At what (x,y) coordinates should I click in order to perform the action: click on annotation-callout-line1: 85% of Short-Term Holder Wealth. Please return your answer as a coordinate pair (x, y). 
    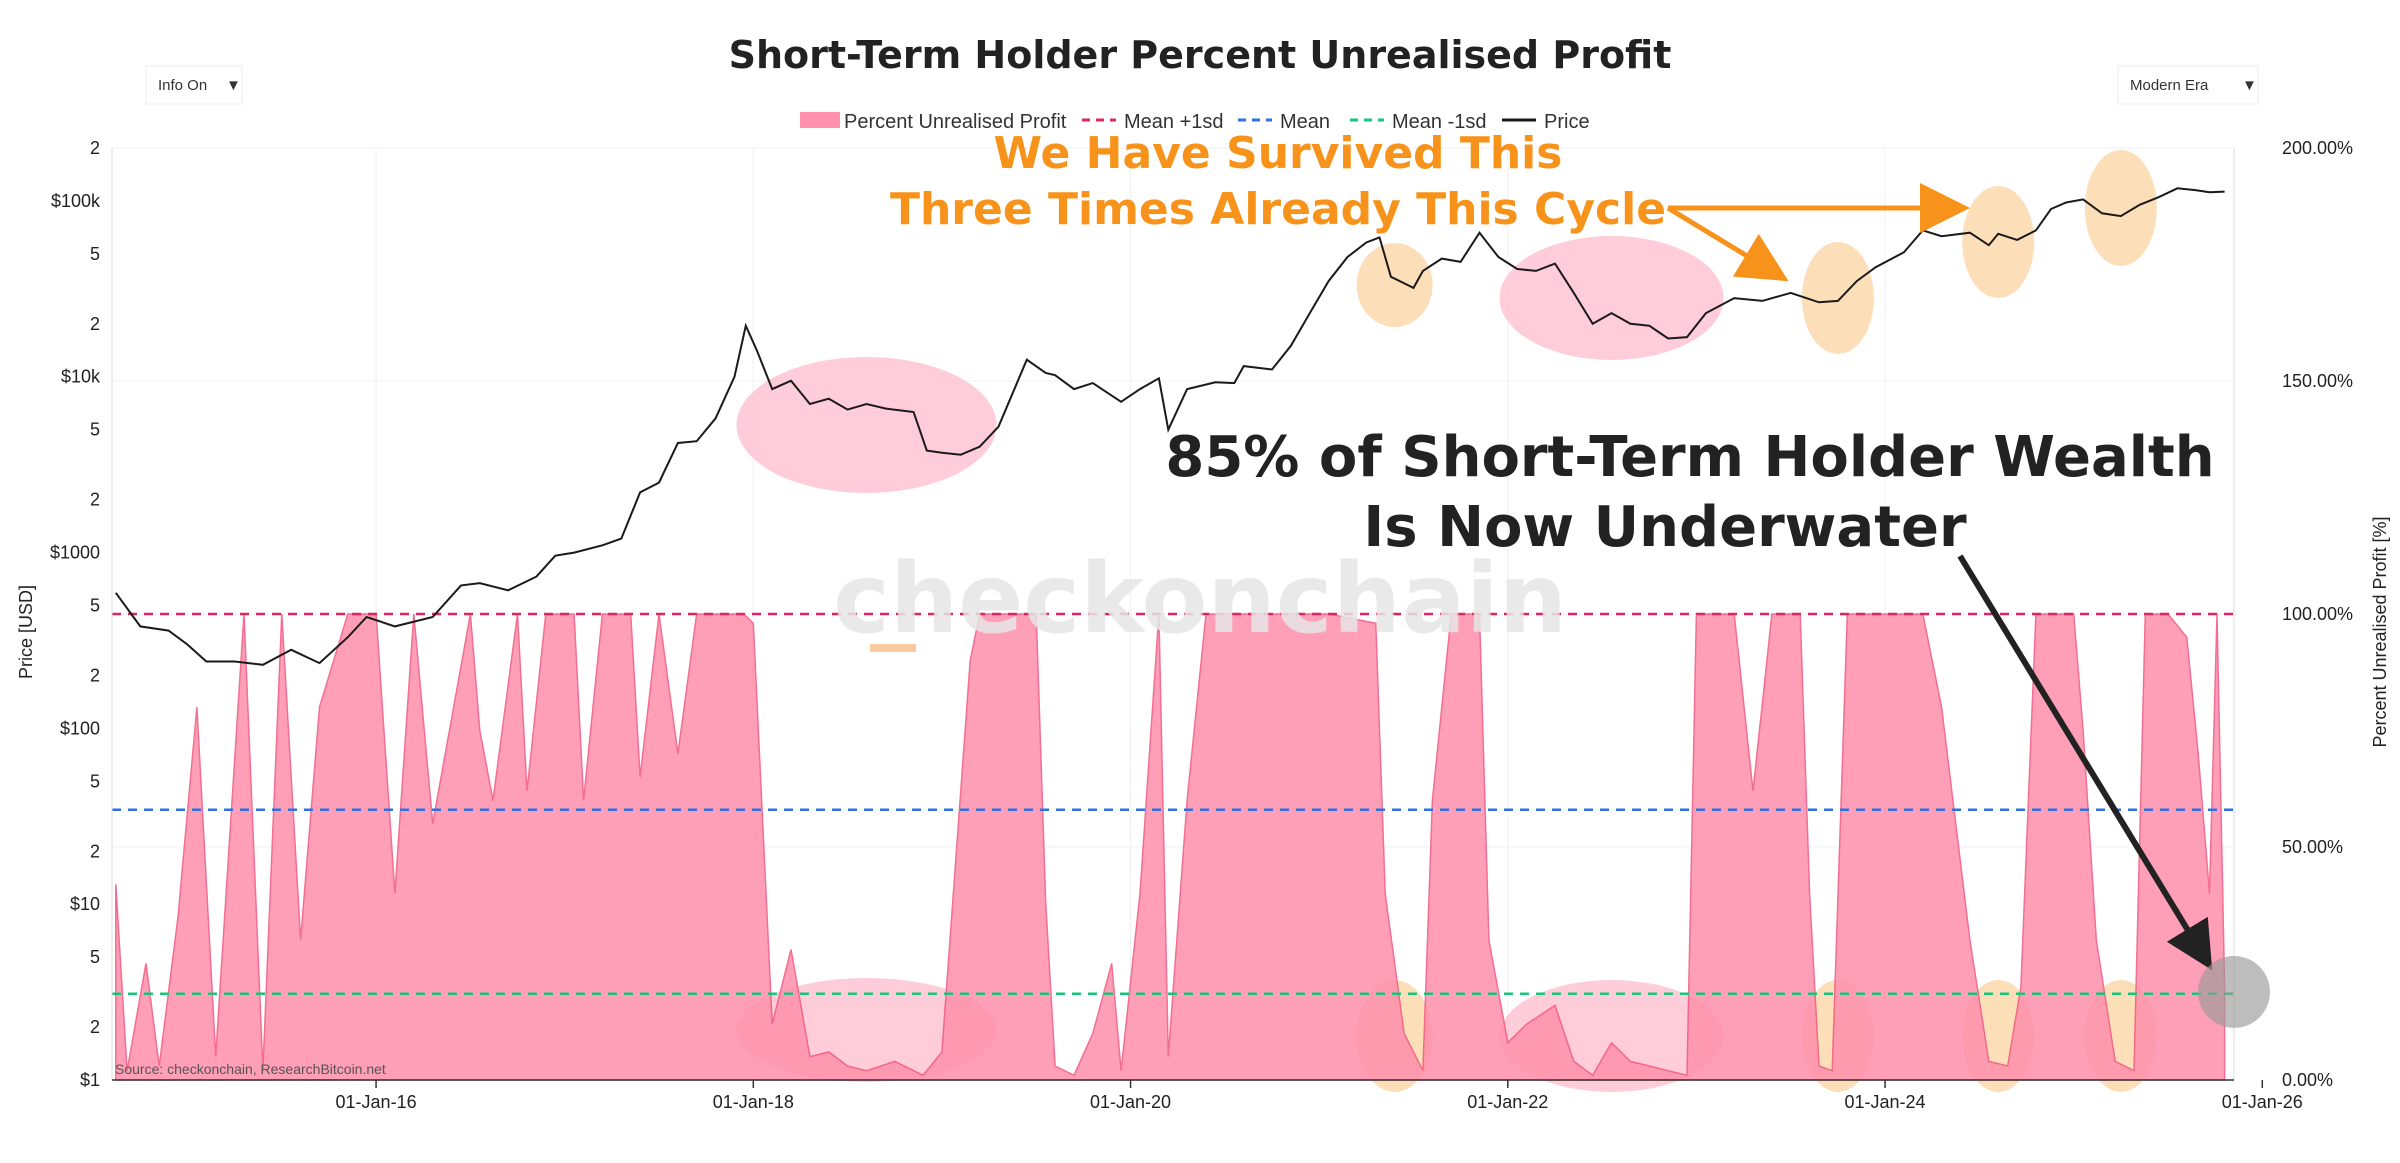
    Looking at the image, I should click on (1689, 457).